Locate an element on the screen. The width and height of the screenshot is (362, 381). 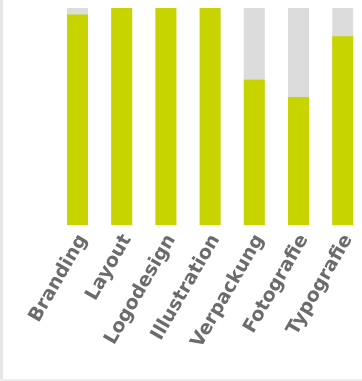
bar-illustration is located at coordinates (210, 116).